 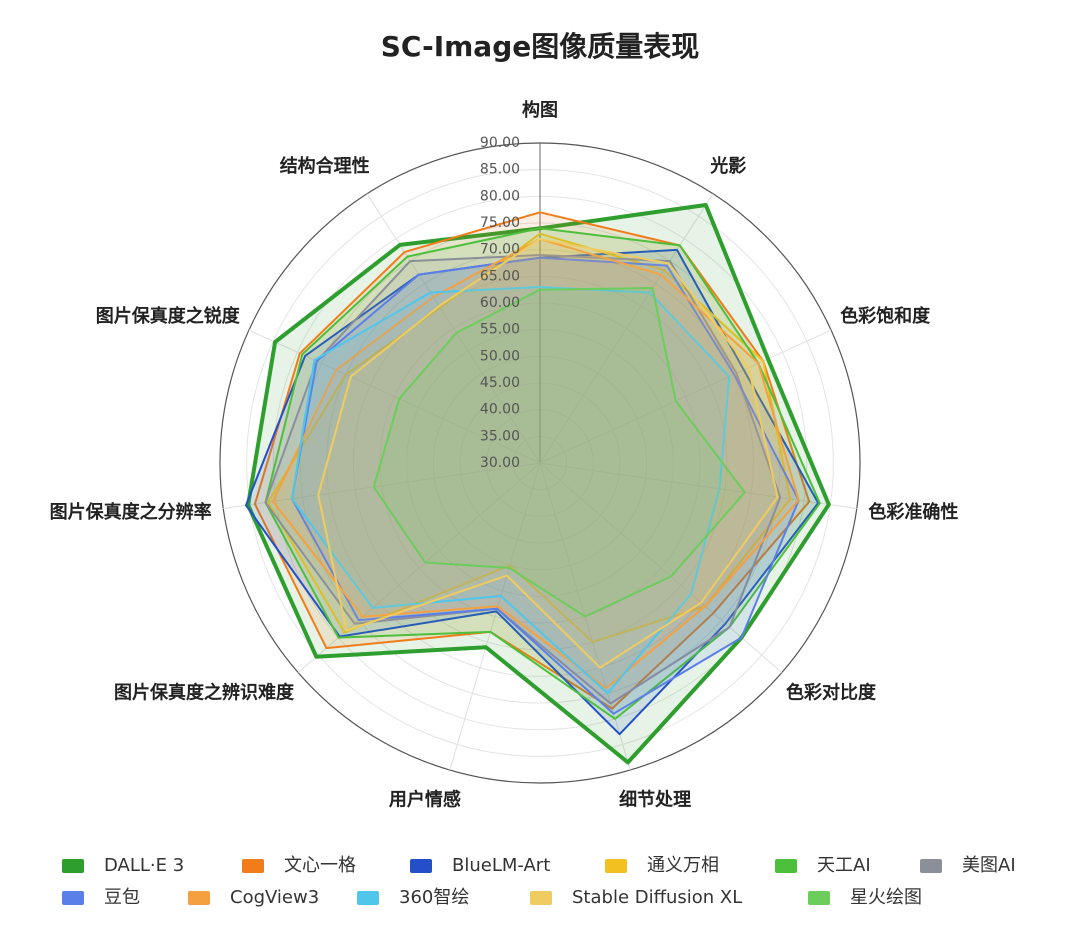 What do you see at coordinates (500, 303) in the screenshot?
I see `y-tick-label: 60.00` at bounding box center [500, 303].